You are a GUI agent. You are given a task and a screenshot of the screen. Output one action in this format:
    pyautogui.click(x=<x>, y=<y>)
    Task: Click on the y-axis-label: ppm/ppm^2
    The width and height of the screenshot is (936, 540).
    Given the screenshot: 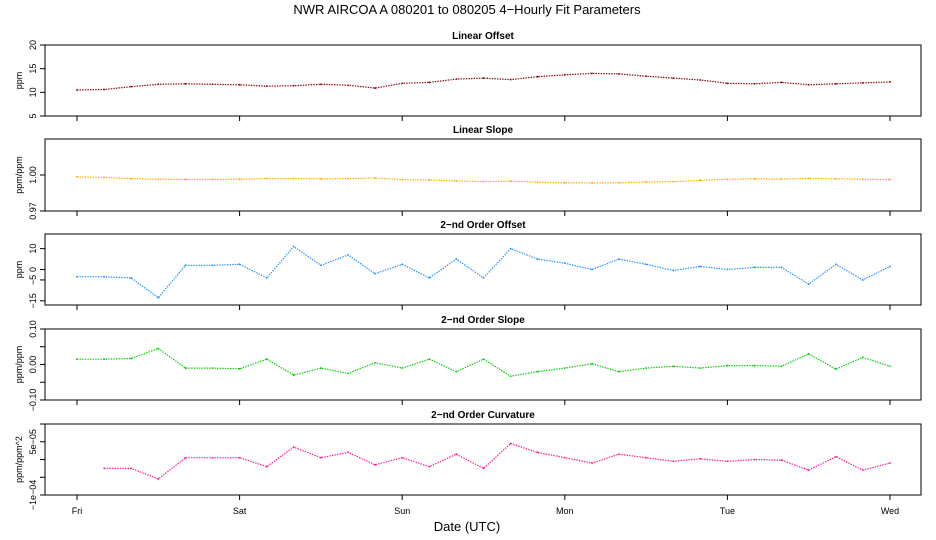 What is the action you would take?
    pyautogui.click(x=19, y=459)
    